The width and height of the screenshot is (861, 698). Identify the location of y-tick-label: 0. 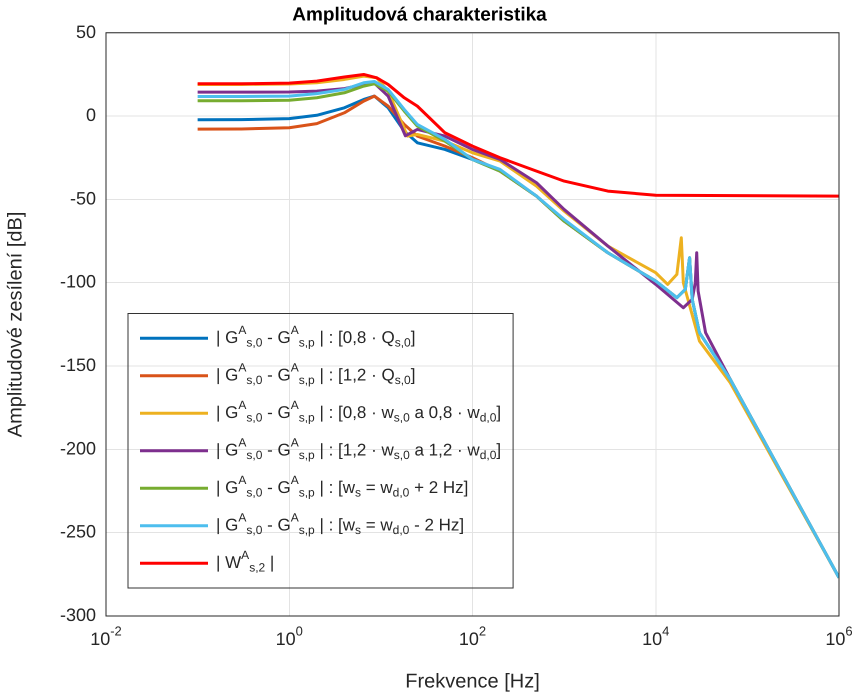
(91, 115).